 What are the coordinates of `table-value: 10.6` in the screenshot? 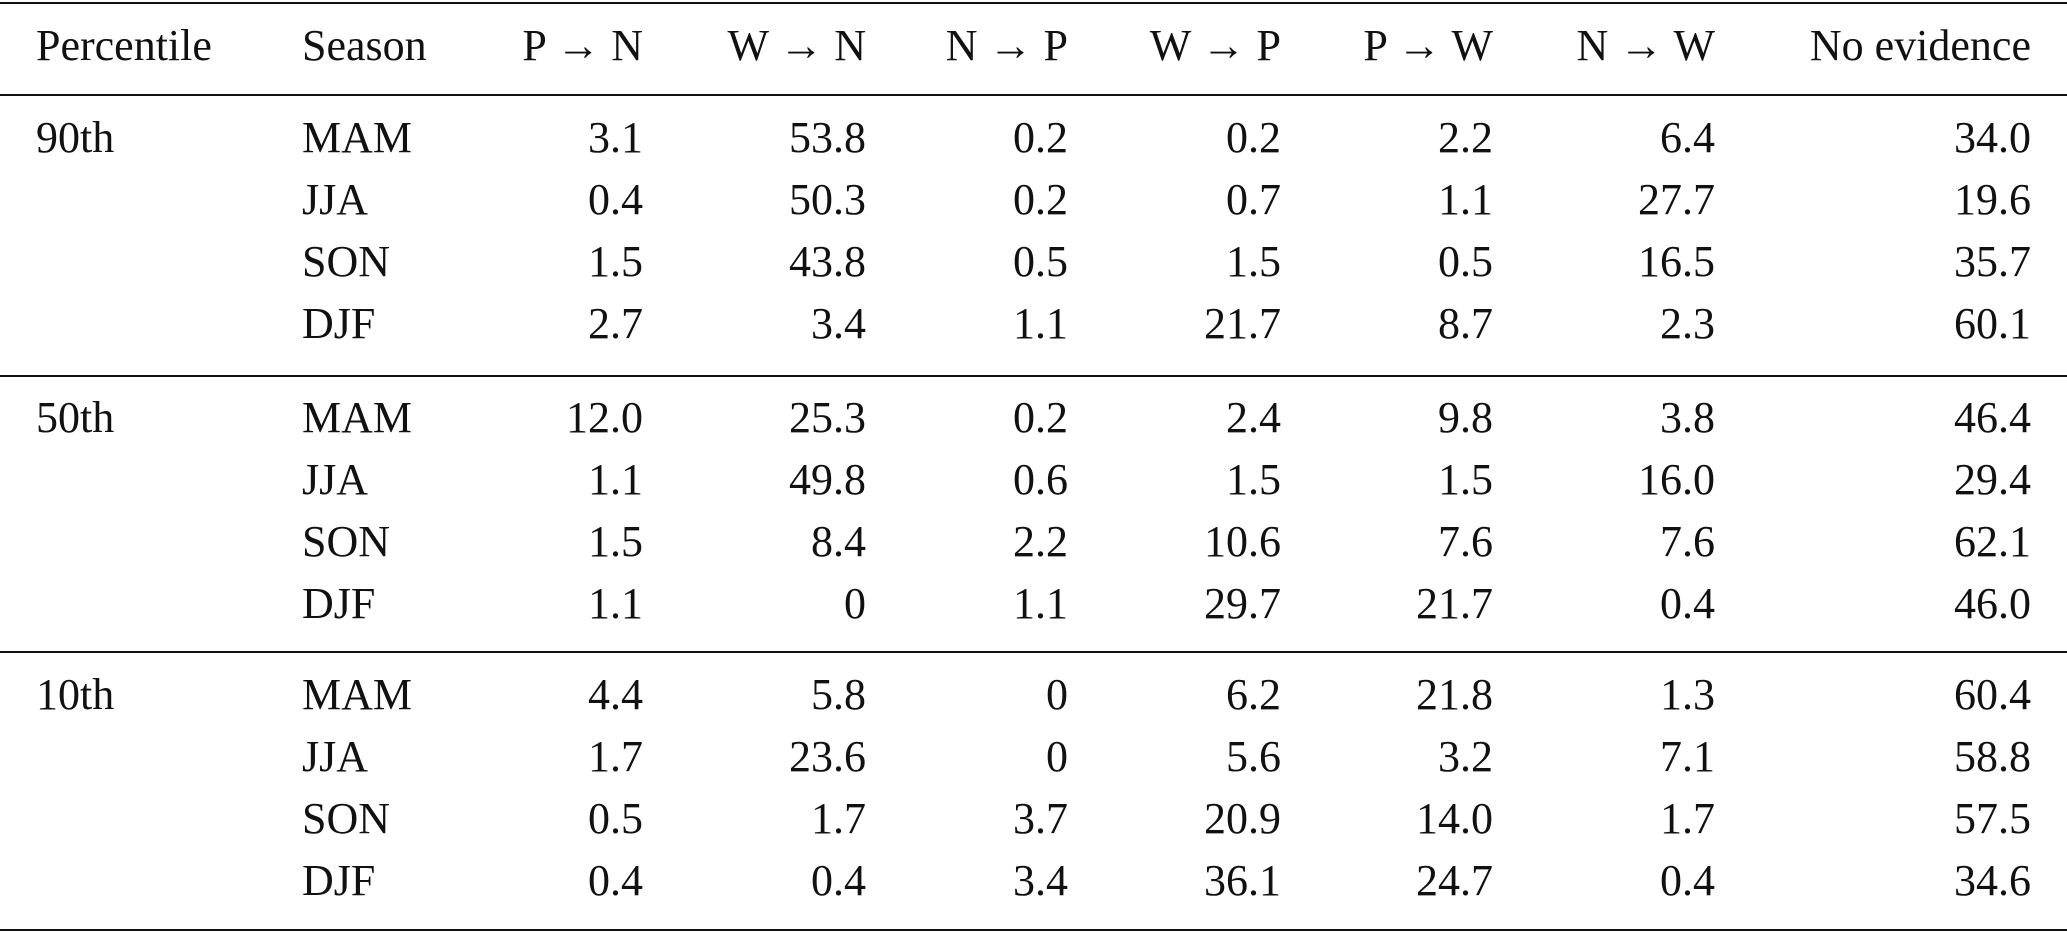 It's located at (1242, 541).